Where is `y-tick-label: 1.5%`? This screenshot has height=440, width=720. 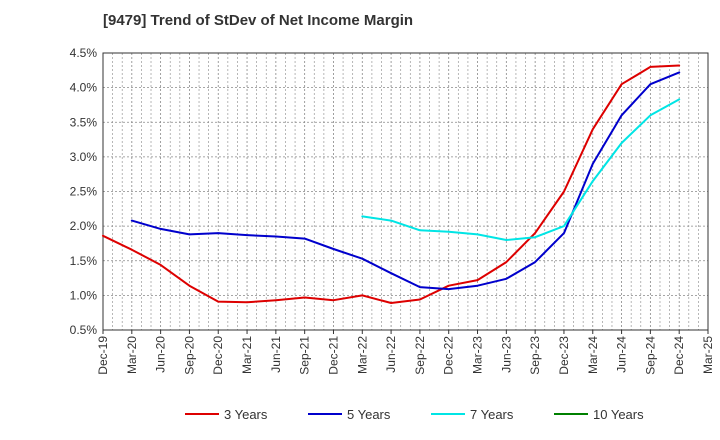
y-tick-label: 1.5% is located at coordinates (84, 261).